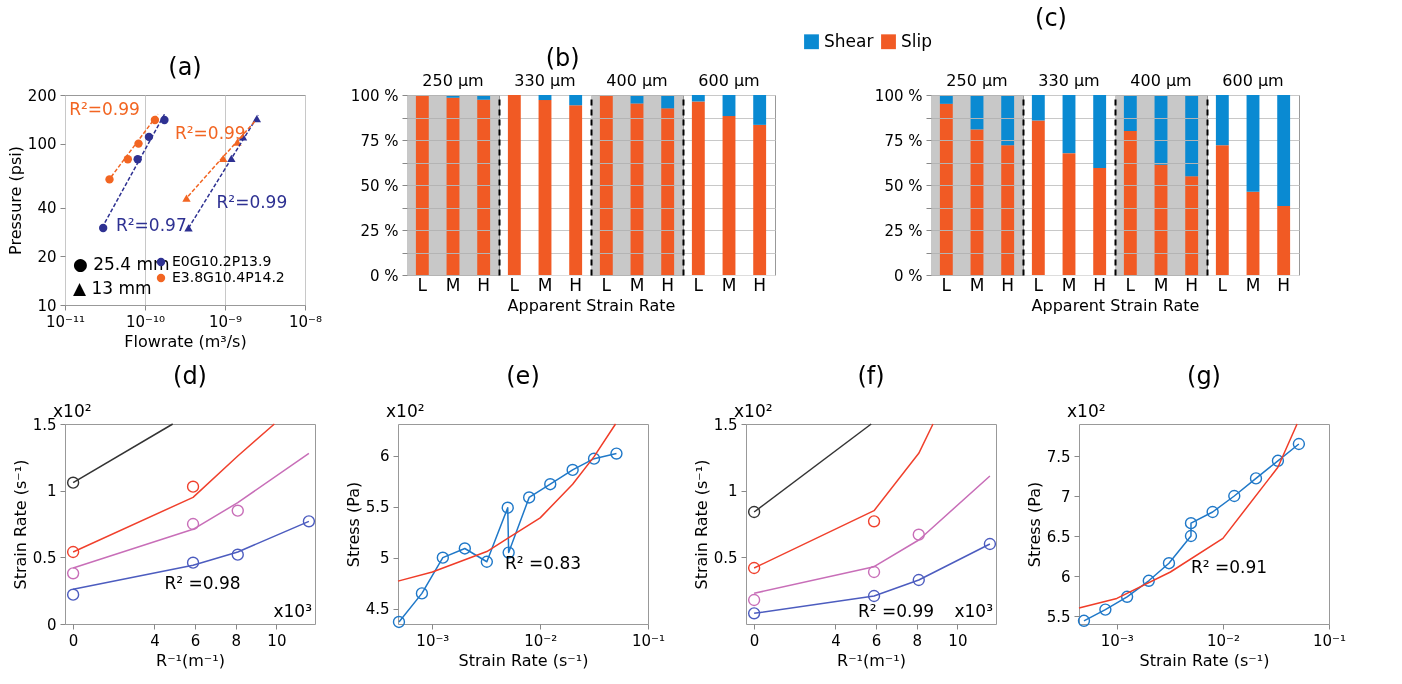  What do you see at coordinates (543, 563) in the screenshot?
I see `annotation: R² =0.83` at bounding box center [543, 563].